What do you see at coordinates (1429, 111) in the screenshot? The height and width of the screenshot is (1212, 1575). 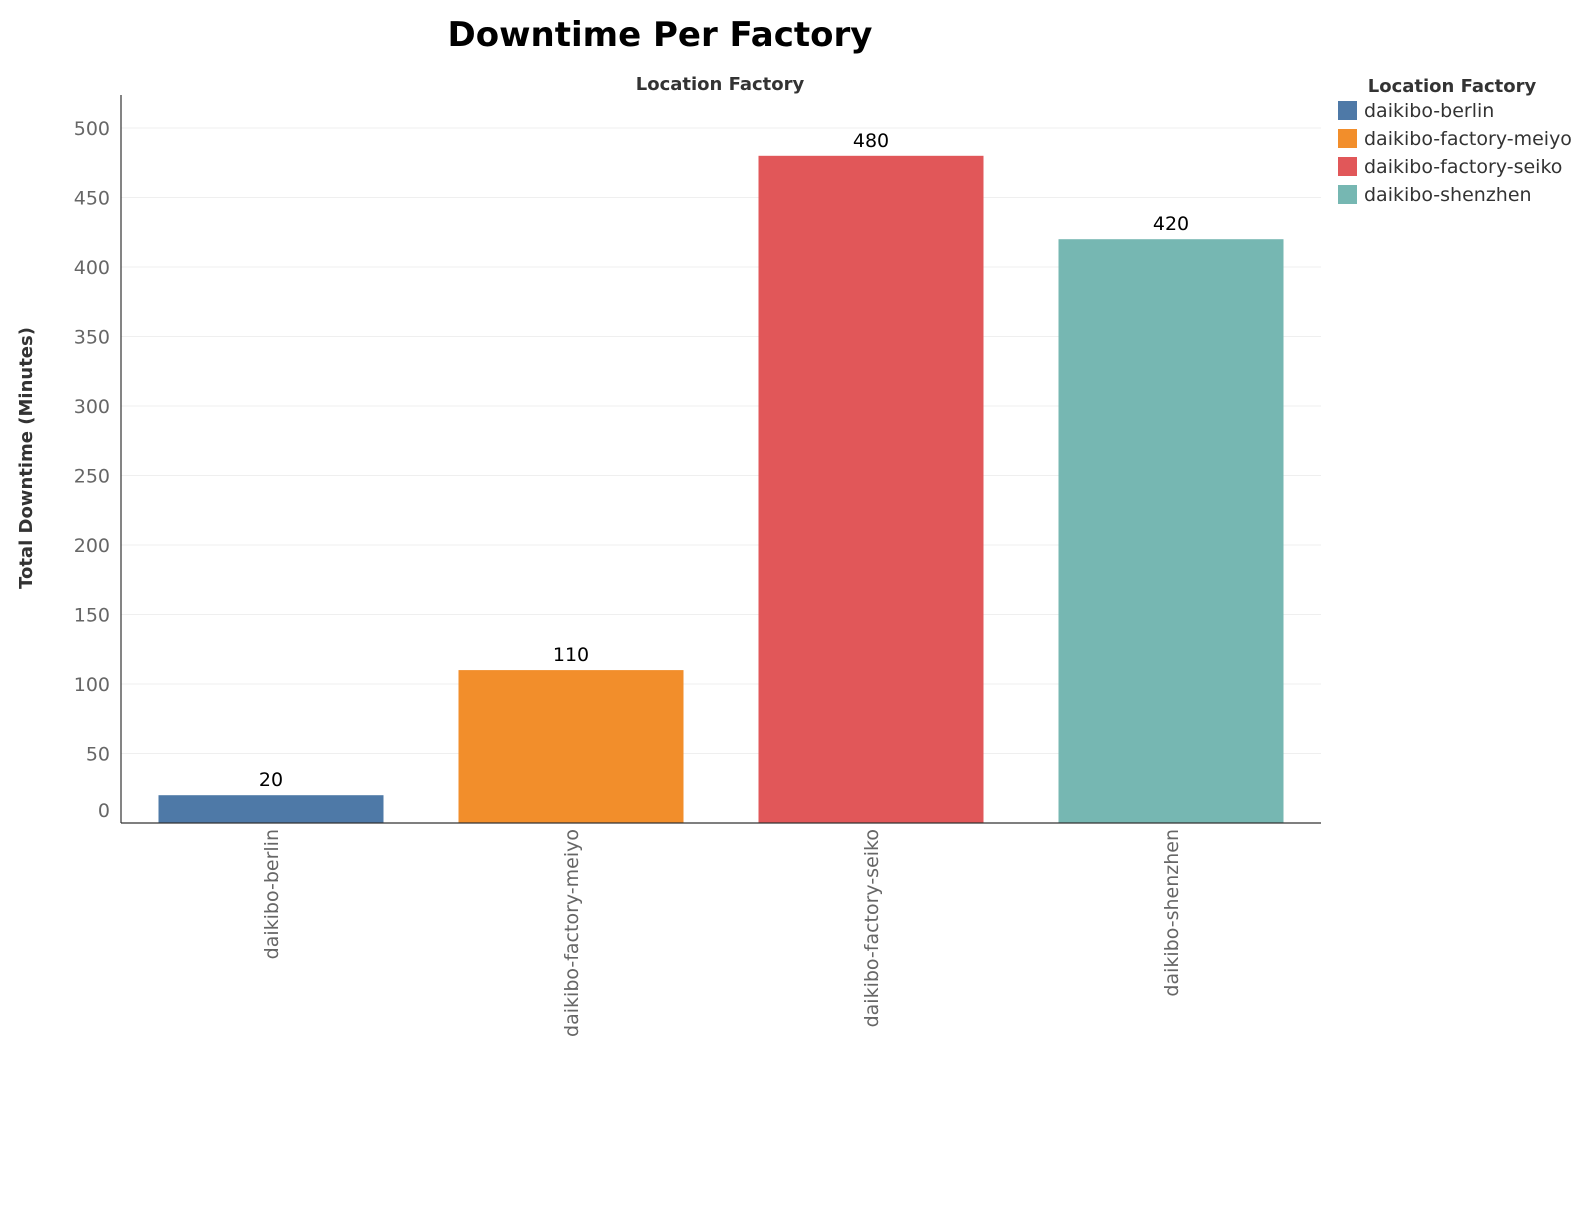 I see `legend-entry: daikibo-berlin` at bounding box center [1429, 111].